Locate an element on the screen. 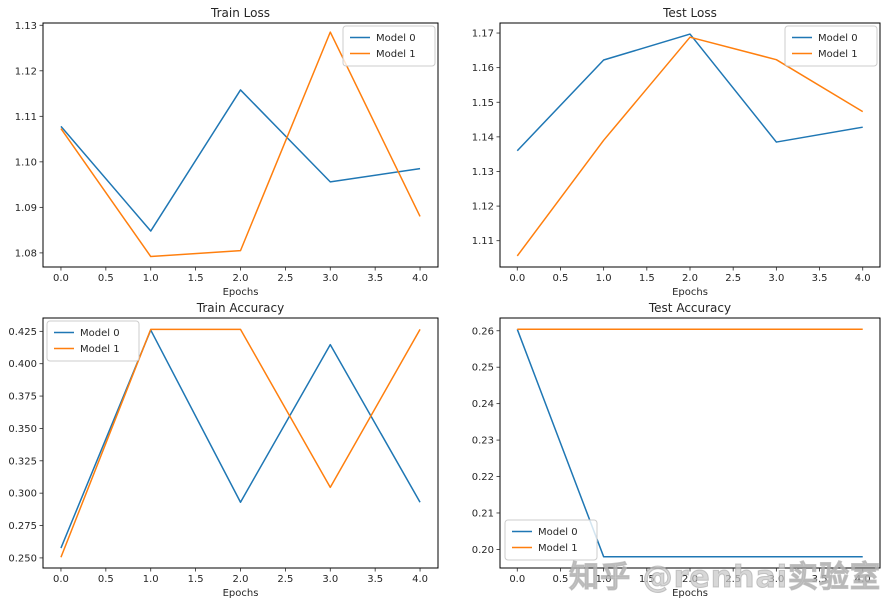 This screenshot has height=604, width=887. plot-title: Train Accuracy is located at coordinates (240, 308).